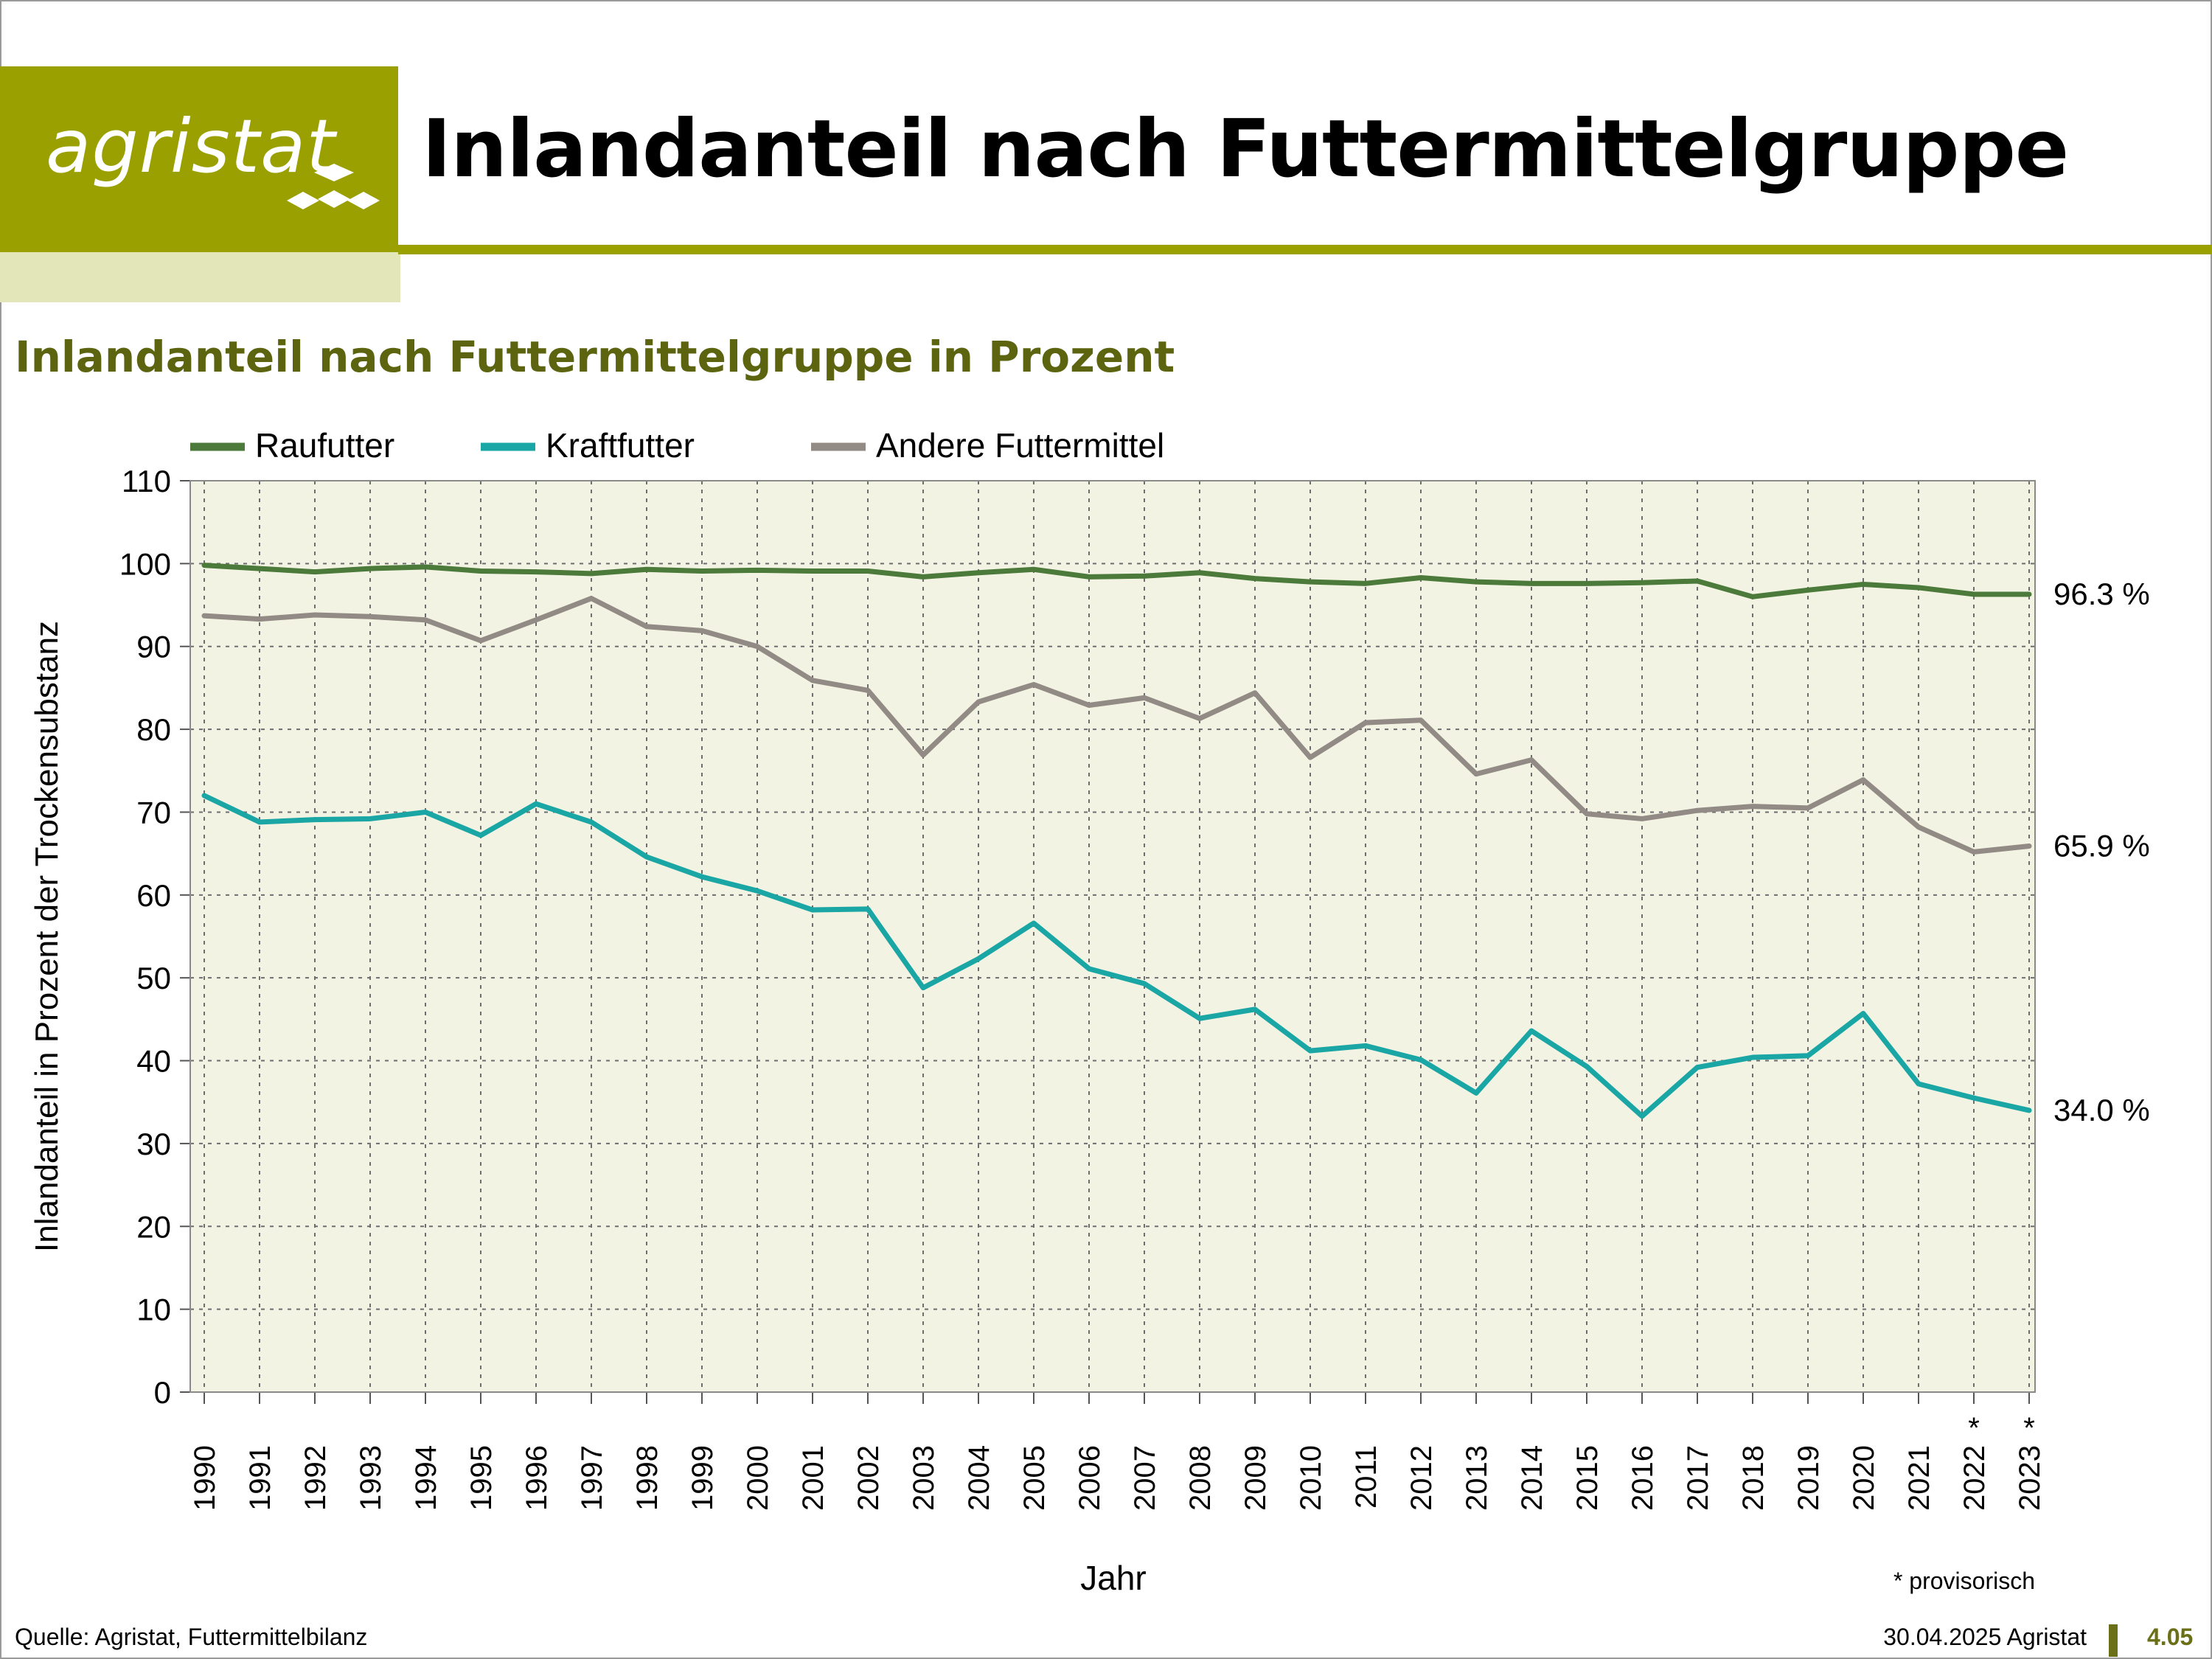 This screenshot has width=2212, height=1659. Describe the element at coordinates (153, 1226) in the screenshot. I see `y-tick-label: 20` at that location.